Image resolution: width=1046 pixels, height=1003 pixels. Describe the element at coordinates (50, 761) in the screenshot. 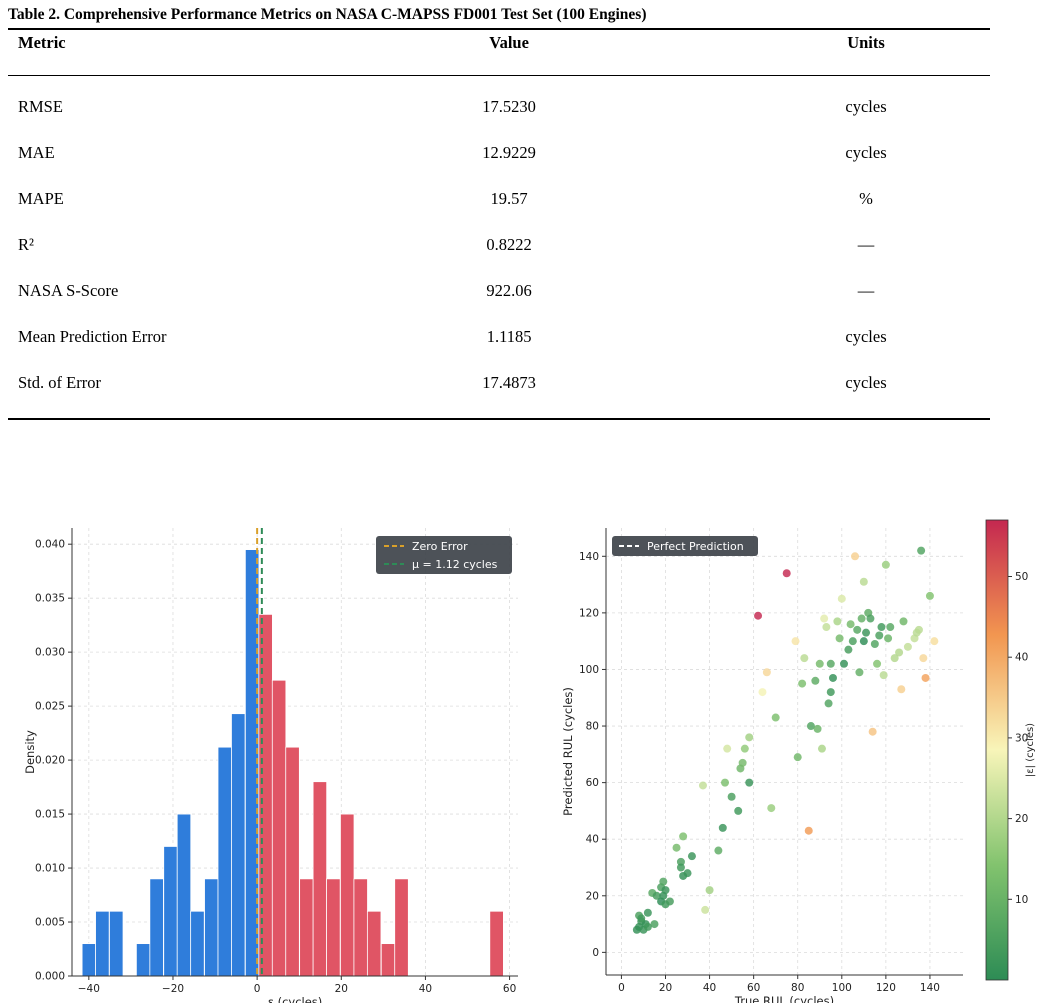

I see `y-tick-label: 0.020` at that location.